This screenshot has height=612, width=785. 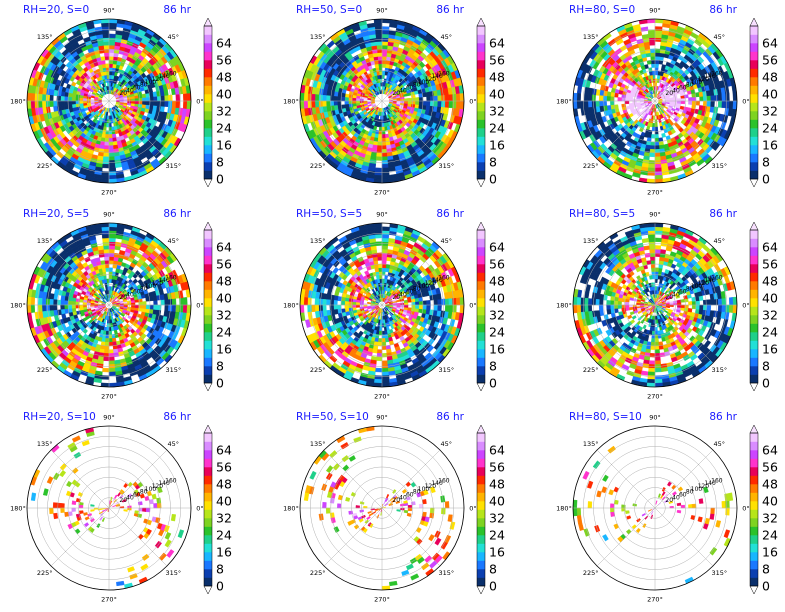 What do you see at coordinates (497, 111) in the screenshot?
I see `colorbar-tick-label: 32` at bounding box center [497, 111].